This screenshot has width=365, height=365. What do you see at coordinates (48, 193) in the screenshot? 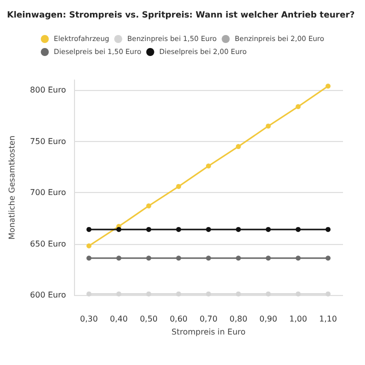
I see `y-tick-label: 700 Euro` at bounding box center [48, 193].